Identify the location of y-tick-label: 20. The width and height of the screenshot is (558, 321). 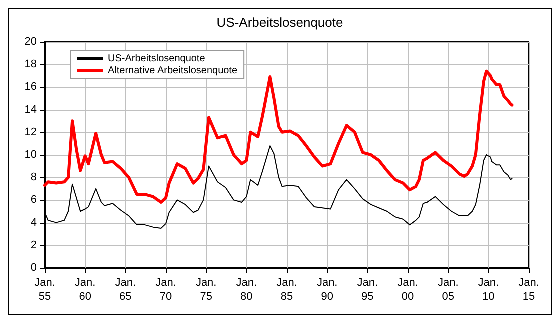
(30, 42).